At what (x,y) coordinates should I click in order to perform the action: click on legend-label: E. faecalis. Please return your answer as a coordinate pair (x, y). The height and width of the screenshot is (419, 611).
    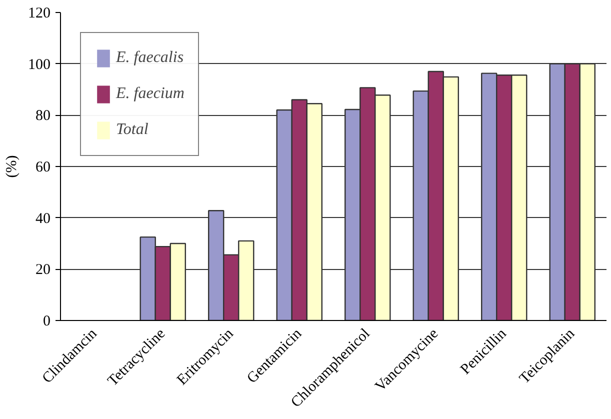
    Looking at the image, I should click on (150, 58).